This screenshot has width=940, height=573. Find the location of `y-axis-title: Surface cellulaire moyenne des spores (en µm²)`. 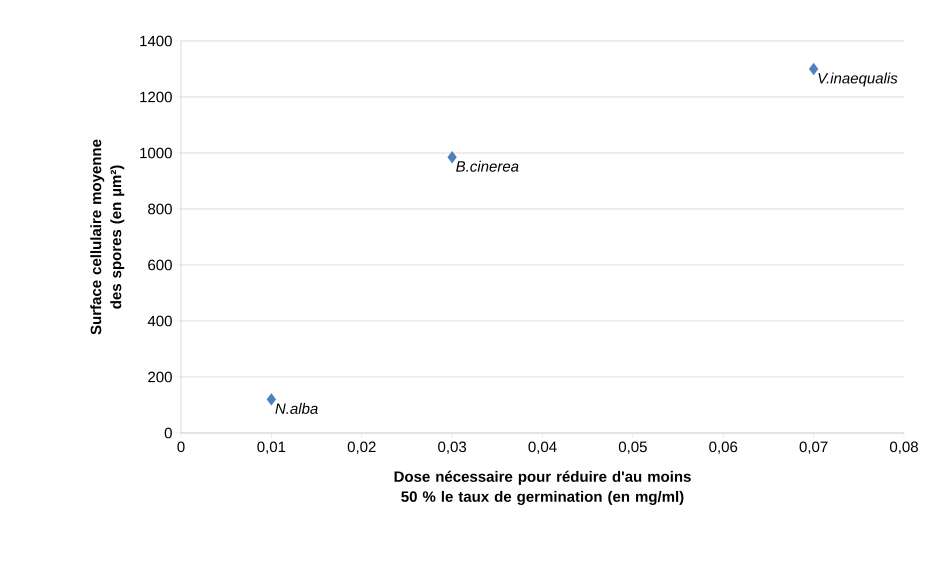

y-axis-title: Surface cellulaire moyenne des spores (en µm²) is located at coordinates (107, 237).